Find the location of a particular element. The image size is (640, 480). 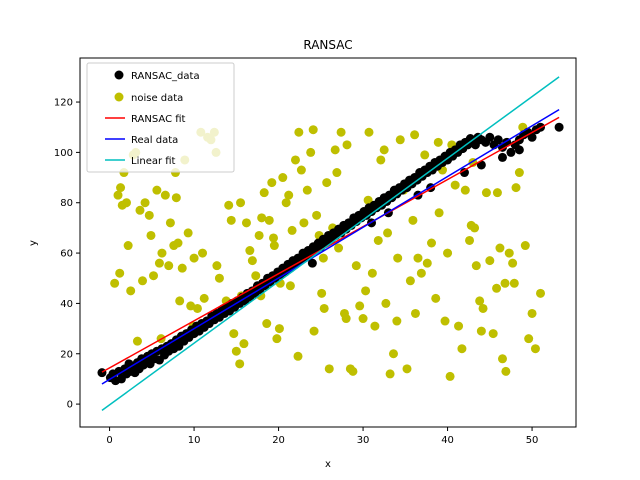

x-axis-label: x is located at coordinates (328, 464).